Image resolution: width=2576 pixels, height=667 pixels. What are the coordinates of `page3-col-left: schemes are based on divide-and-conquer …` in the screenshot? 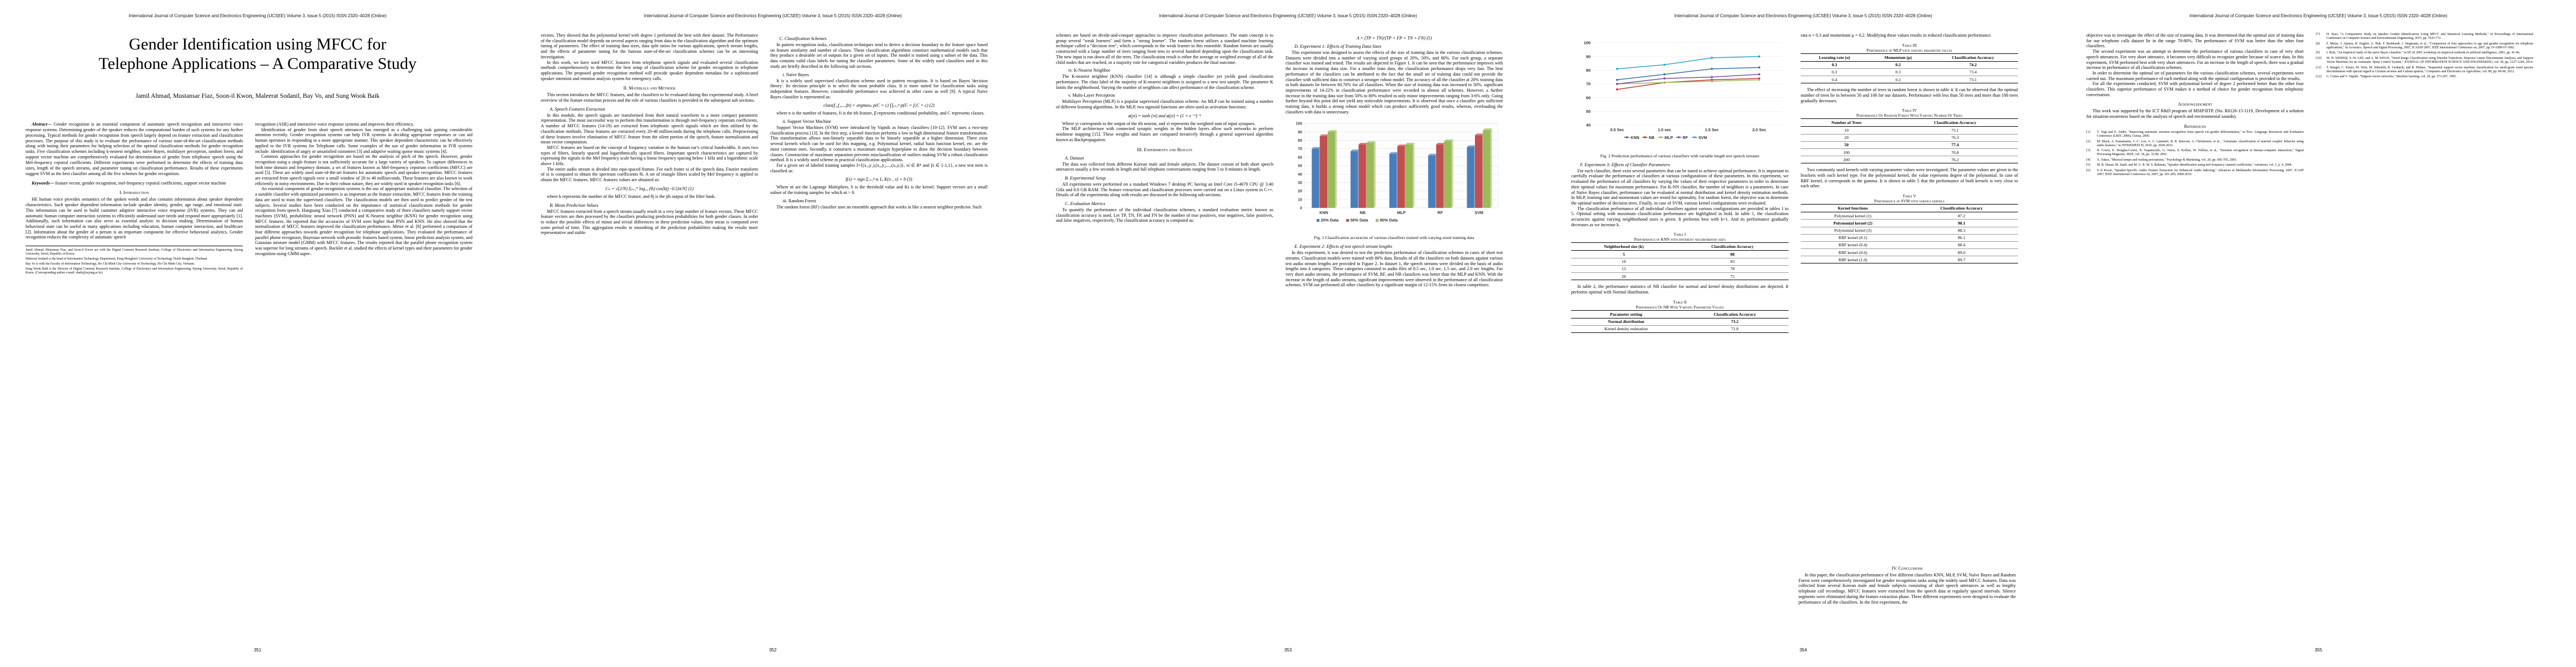 It's located at (1164, 160).